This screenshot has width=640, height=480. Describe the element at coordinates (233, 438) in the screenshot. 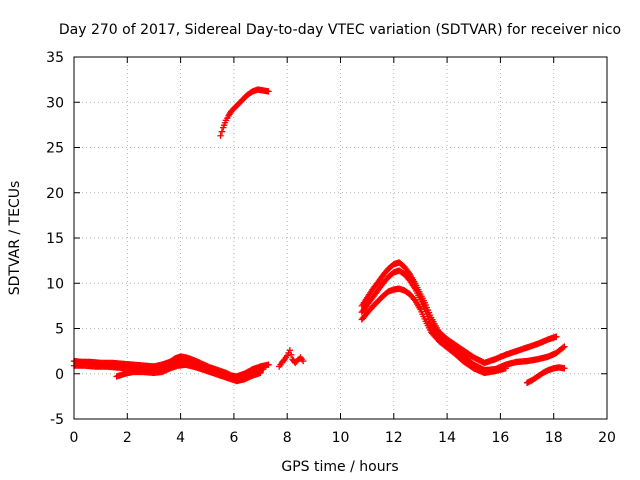

I see `x-tick-label: 6` at that location.